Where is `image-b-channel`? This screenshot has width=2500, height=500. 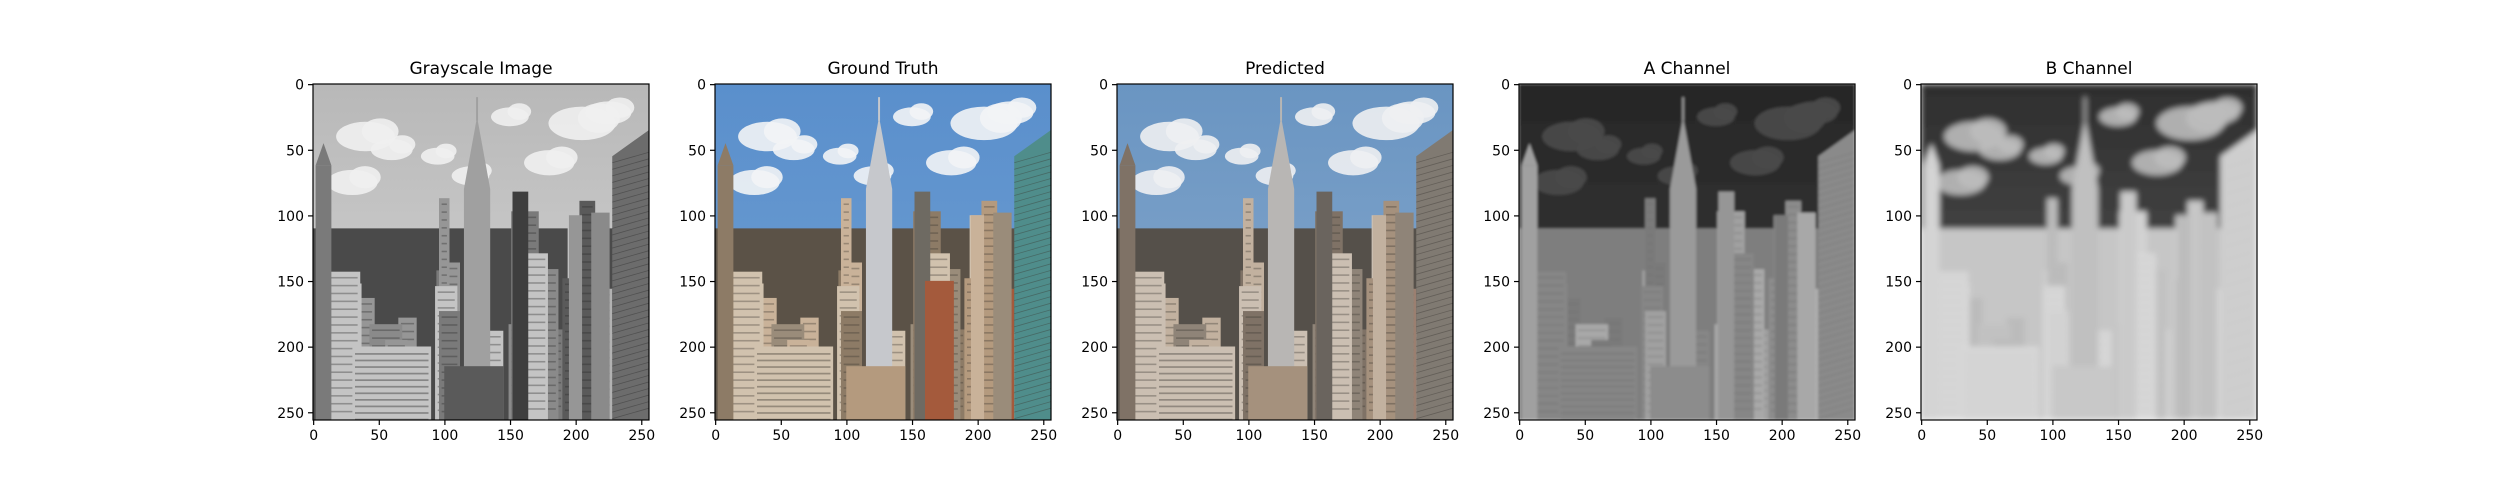
image-b-channel is located at coordinates (2089, 252).